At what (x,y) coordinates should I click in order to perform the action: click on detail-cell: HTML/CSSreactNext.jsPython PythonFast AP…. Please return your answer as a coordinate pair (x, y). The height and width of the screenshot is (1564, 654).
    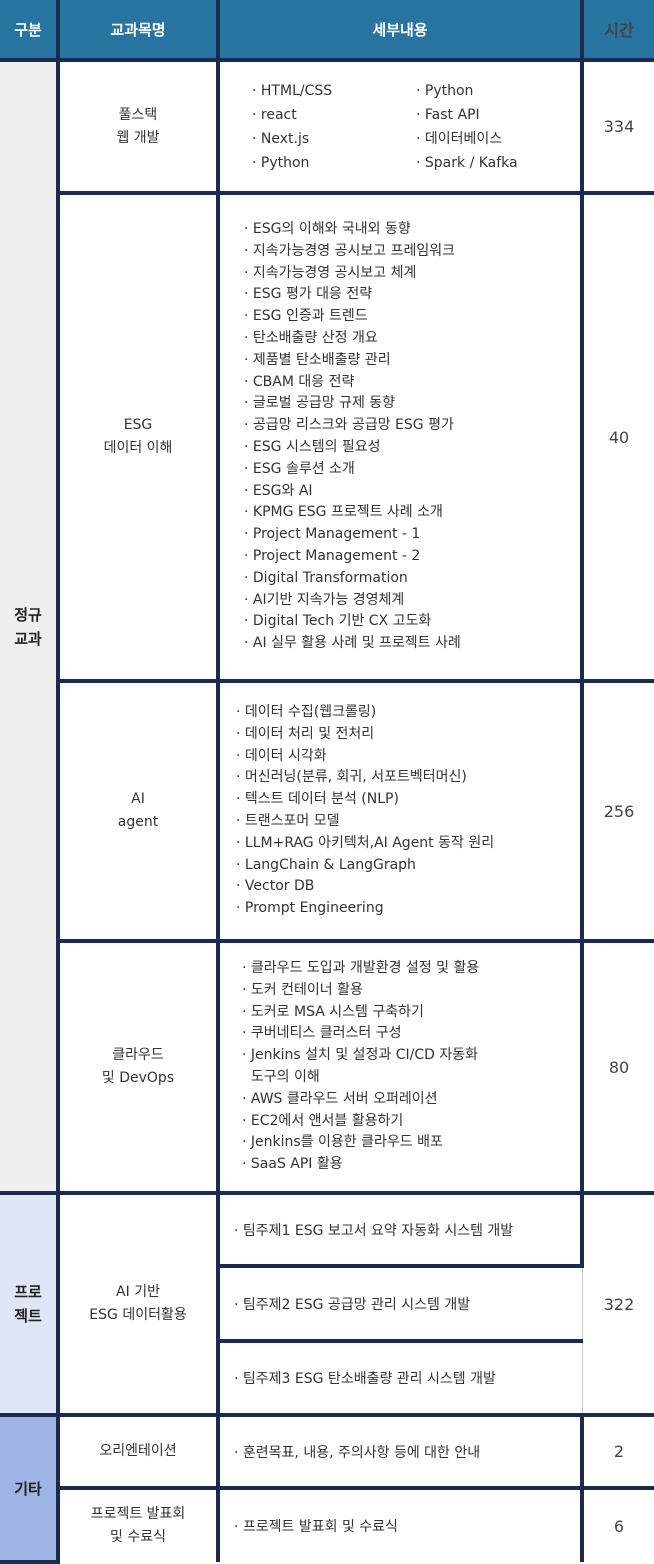
    Looking at the image, I should click on (400, 126).